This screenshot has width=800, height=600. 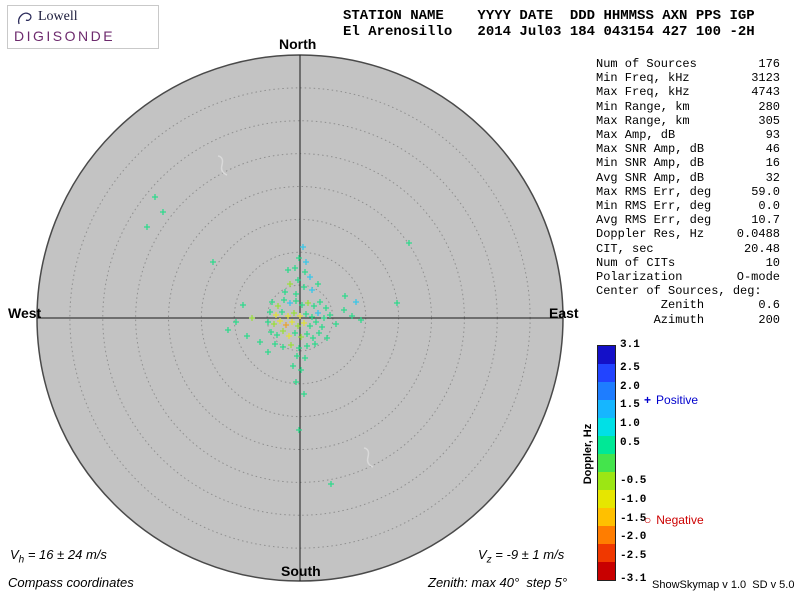 What do you see at coordinates (688, 121) in the screenshot?
I see `stat-row: Max Range, km 305` at bounding box center [688, 121].